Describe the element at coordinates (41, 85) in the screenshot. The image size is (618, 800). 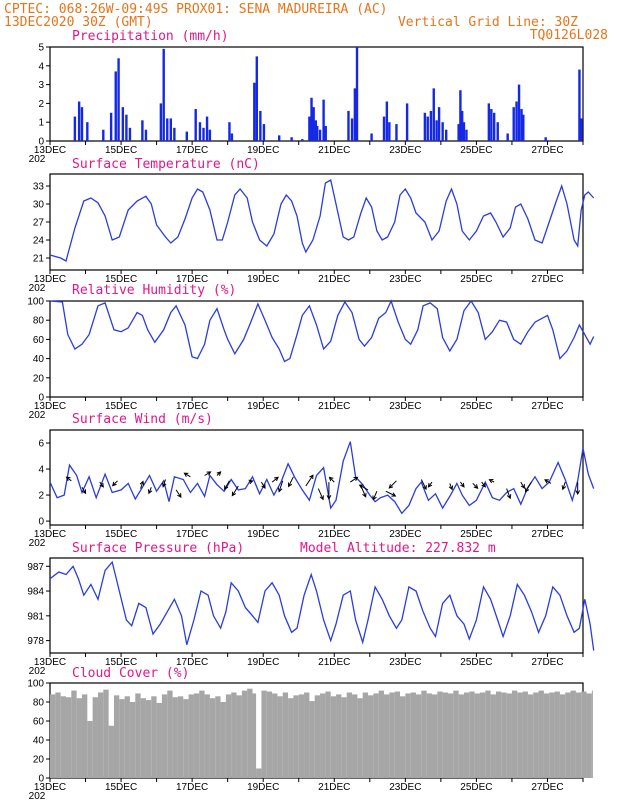
I see `y-tick-label: 3` at that location.